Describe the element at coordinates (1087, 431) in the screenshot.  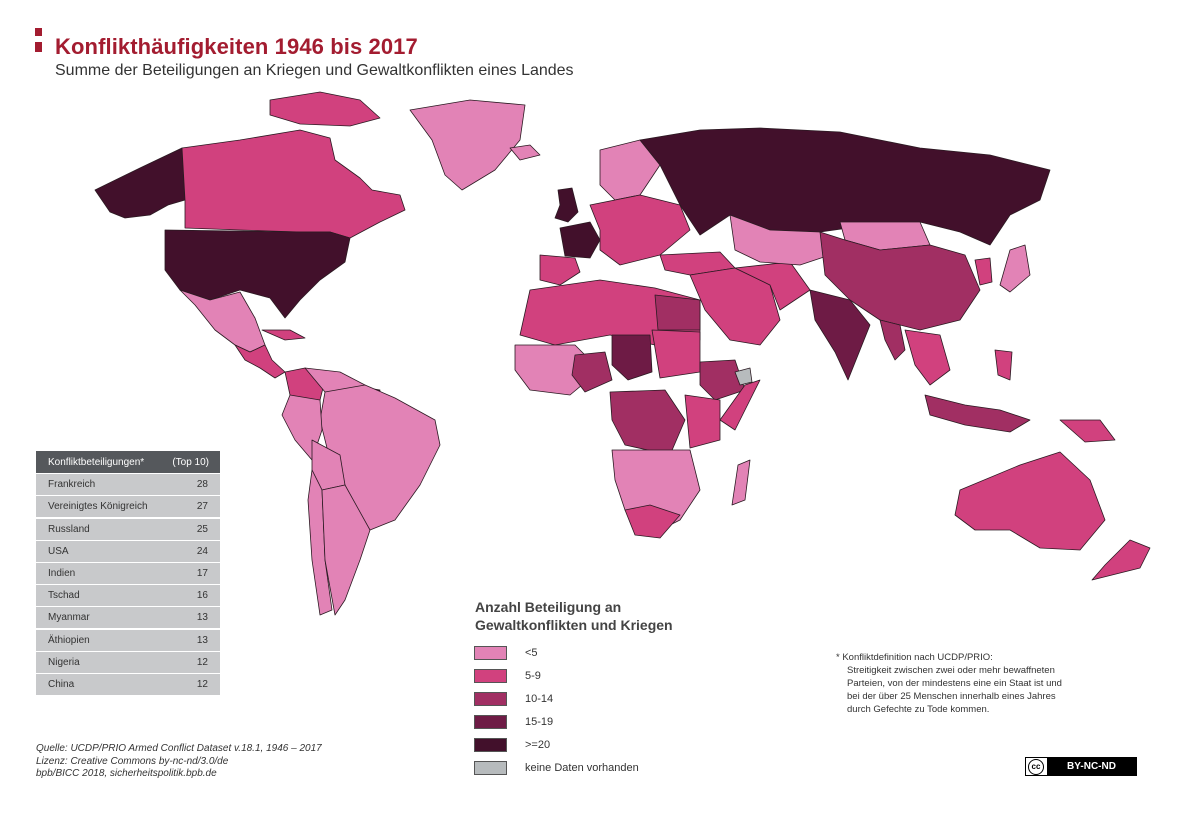
I see `region-png` at that location.